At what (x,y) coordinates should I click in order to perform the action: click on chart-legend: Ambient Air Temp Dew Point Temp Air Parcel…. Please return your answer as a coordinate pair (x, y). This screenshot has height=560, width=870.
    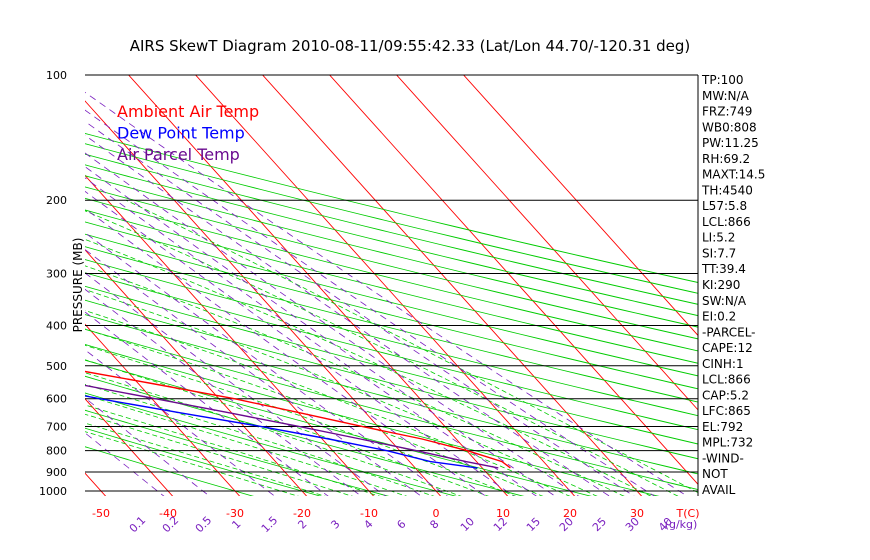
    Looking at the image, I should click on (188, 133).